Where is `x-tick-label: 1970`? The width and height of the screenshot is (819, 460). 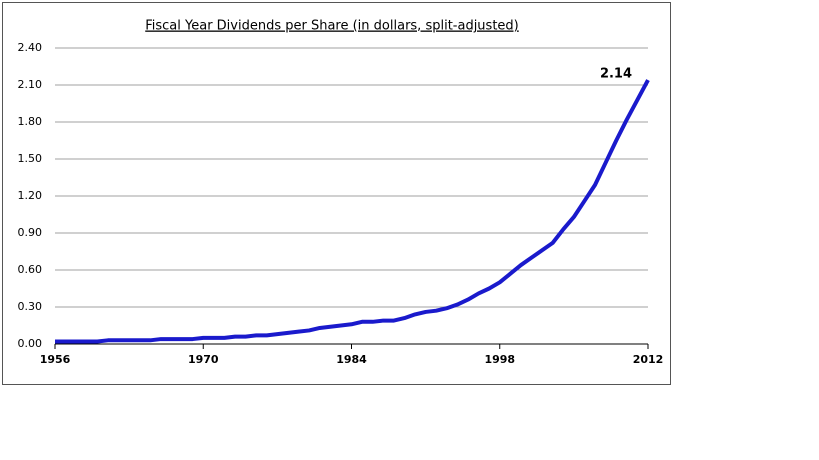 x-tick-label: 1970 is located at coordinates (203, 359).